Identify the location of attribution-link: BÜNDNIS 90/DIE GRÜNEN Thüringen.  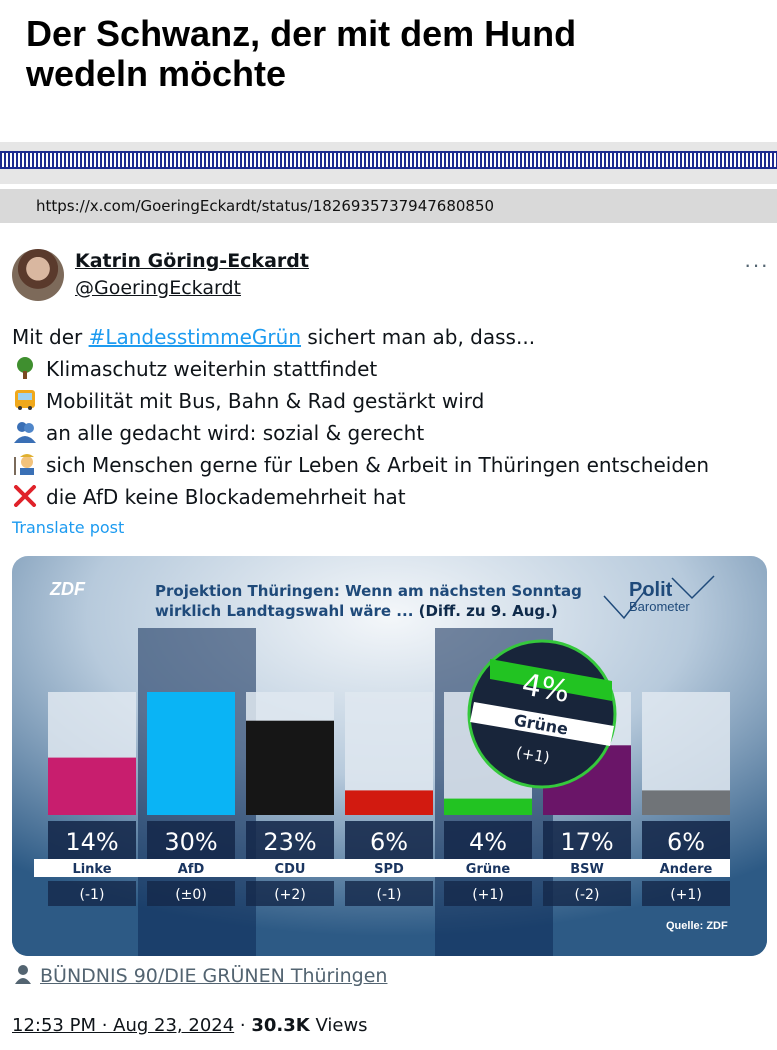
(214, 976).